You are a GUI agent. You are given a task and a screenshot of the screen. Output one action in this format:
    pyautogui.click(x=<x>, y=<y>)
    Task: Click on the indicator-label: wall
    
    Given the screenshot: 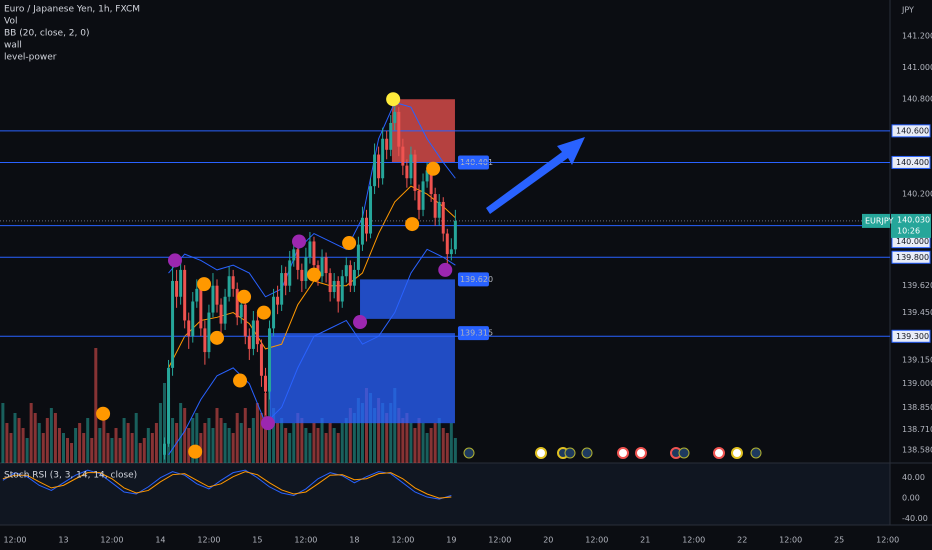 What is the action you would take?
    pyautogui.click(x=13, y=46)
    